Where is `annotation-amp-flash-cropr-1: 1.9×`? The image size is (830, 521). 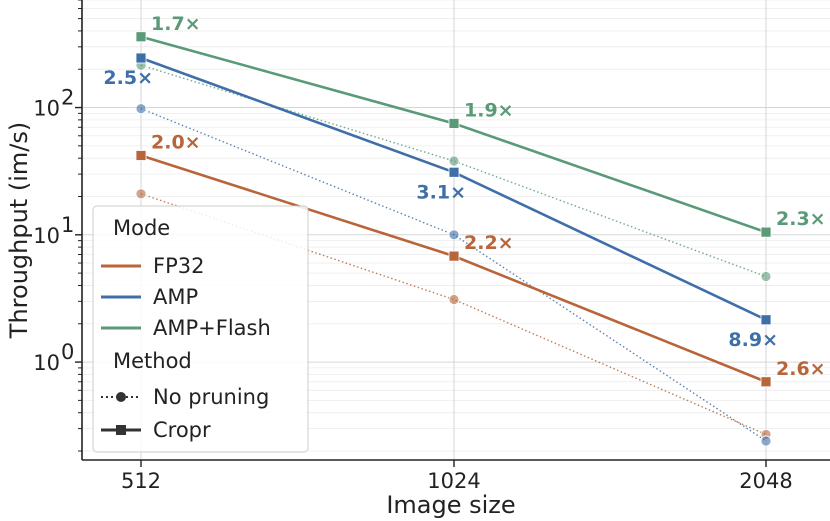
annotation-amp-flash-cropr-1: 1.9× is located at coordinates (489, 110).